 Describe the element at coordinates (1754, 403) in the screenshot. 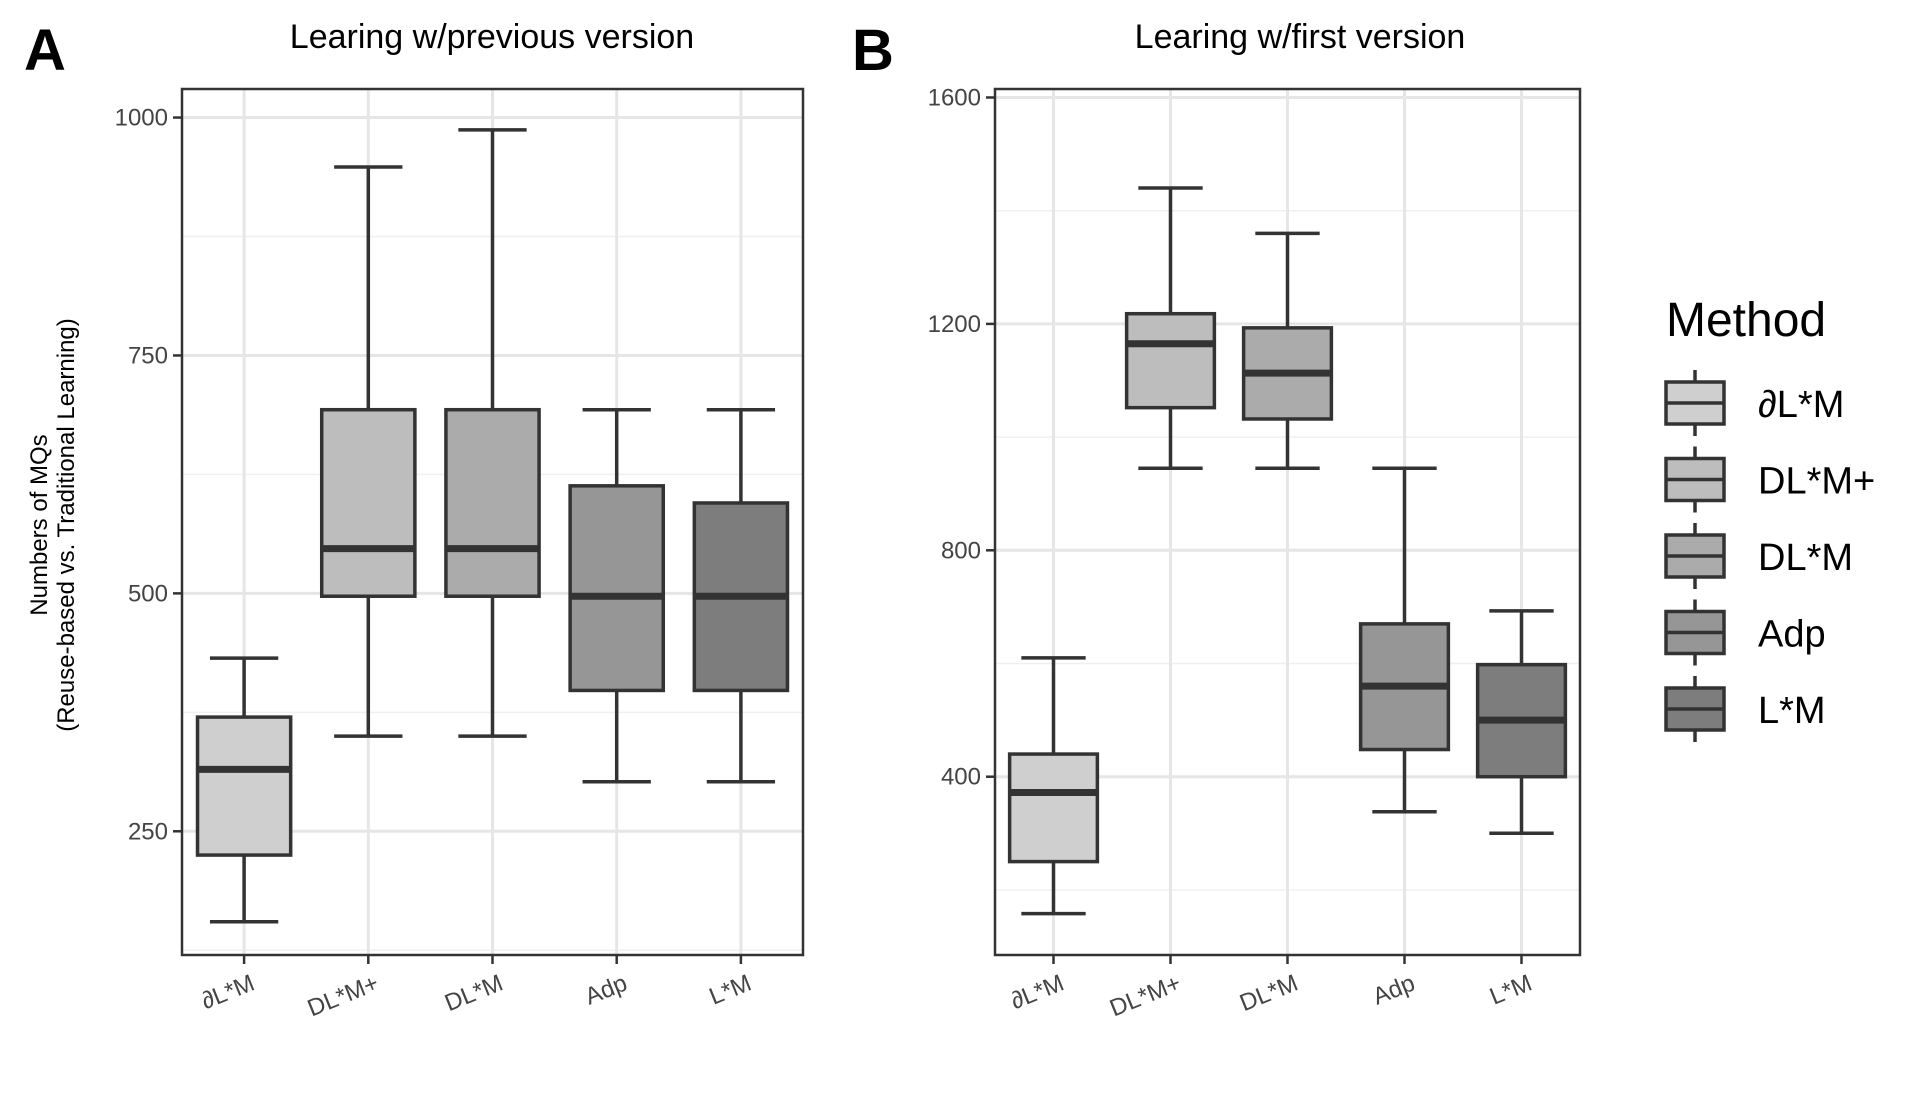

I see `legend-item: ∂L*M` at that location.